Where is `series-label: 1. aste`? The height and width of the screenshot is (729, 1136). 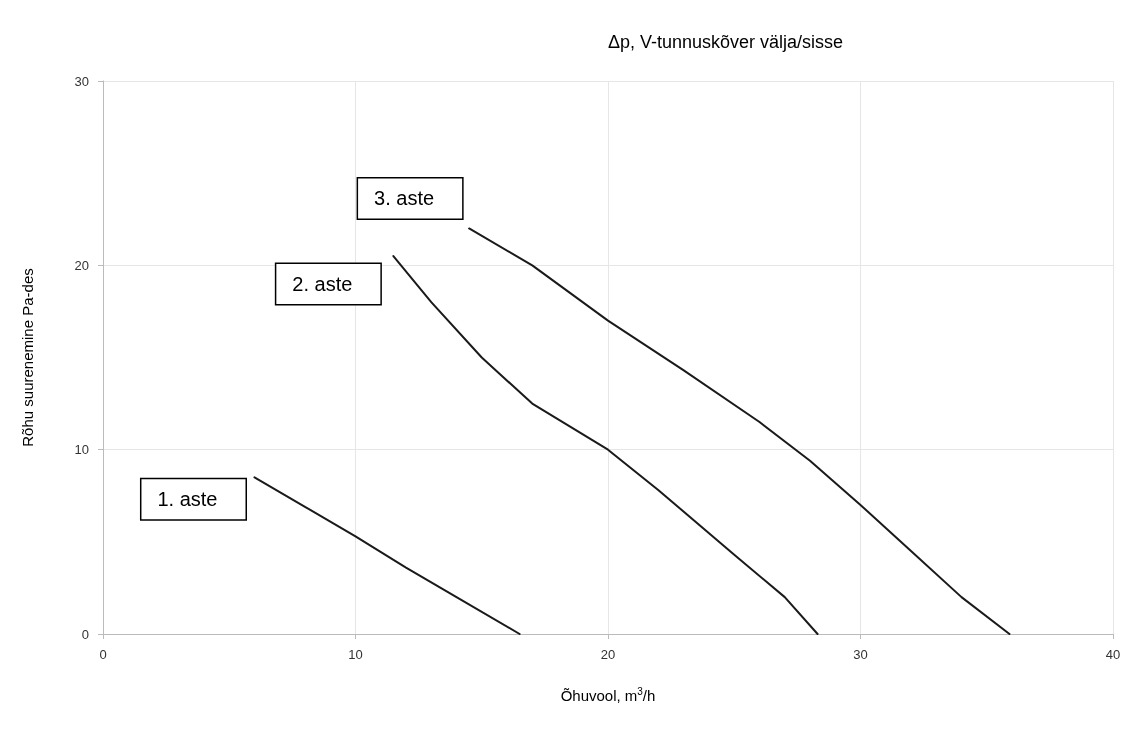 series-label: 1. aste is located at coordinates (187, 499).